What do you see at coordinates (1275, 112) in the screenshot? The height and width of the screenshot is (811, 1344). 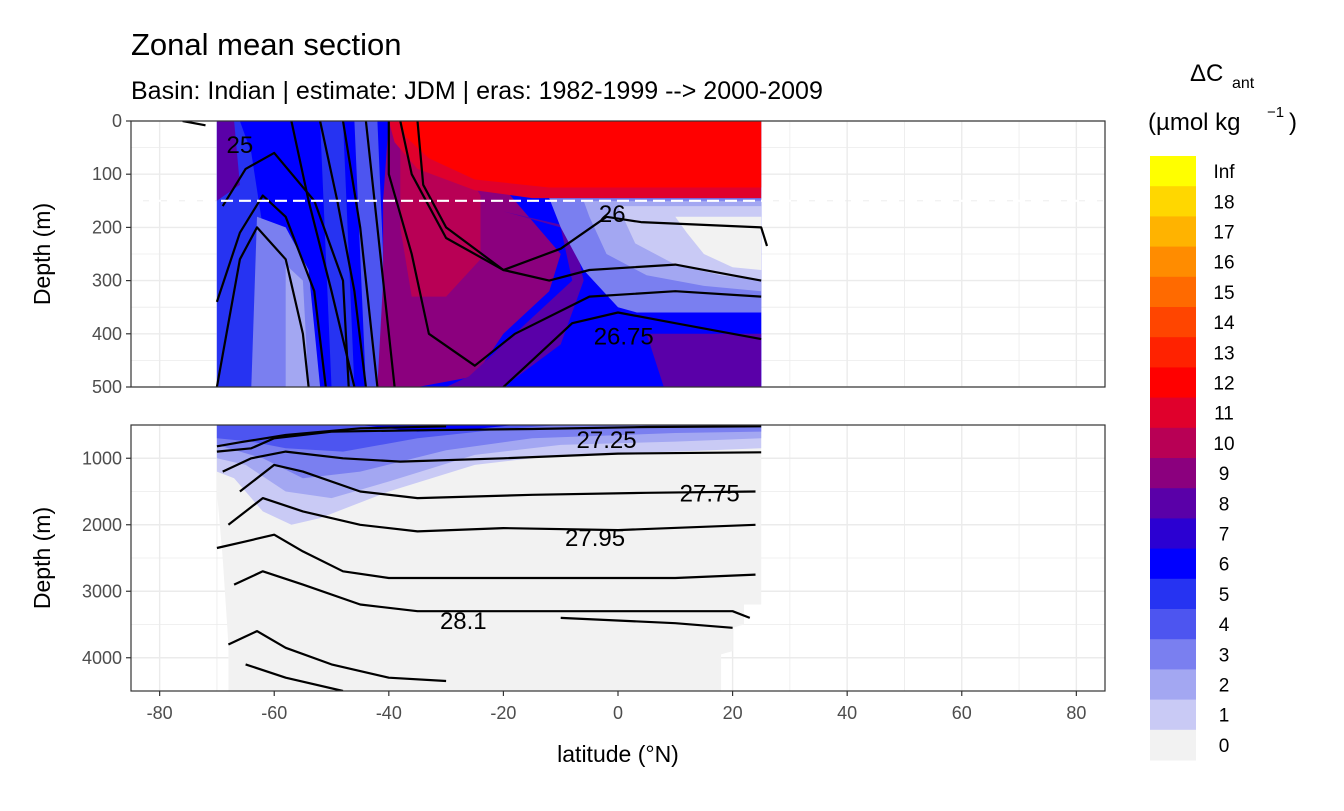 I see `legend-units-exponent: −1` at bounding box center [1275, 112].